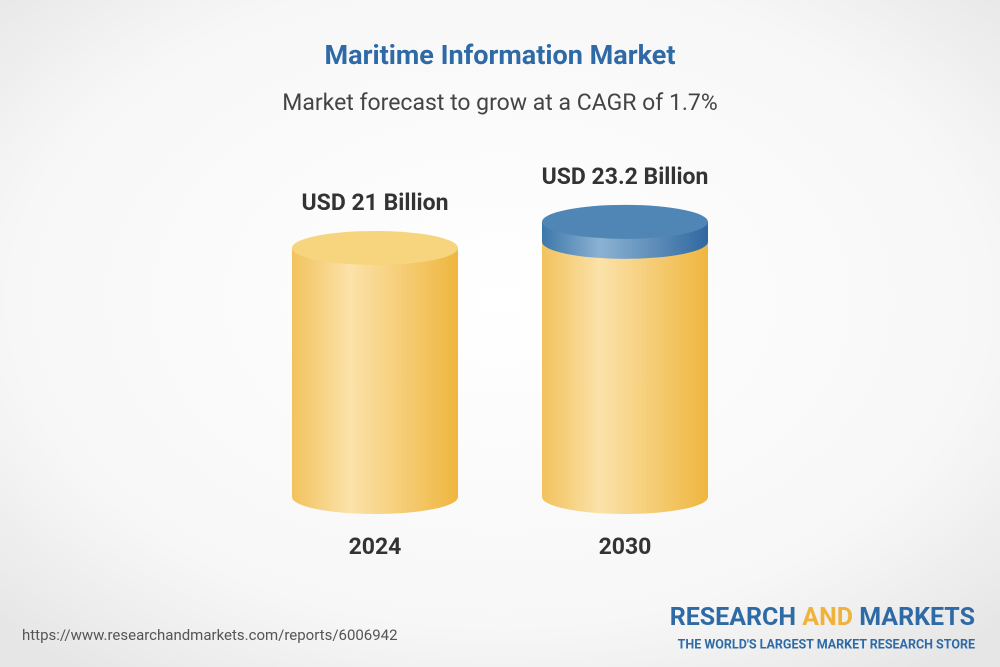  What do you see at coordinates (733, 617) in the screenshot?
I see `brand-word: RESEARCH` at bounding box center [733, 617].